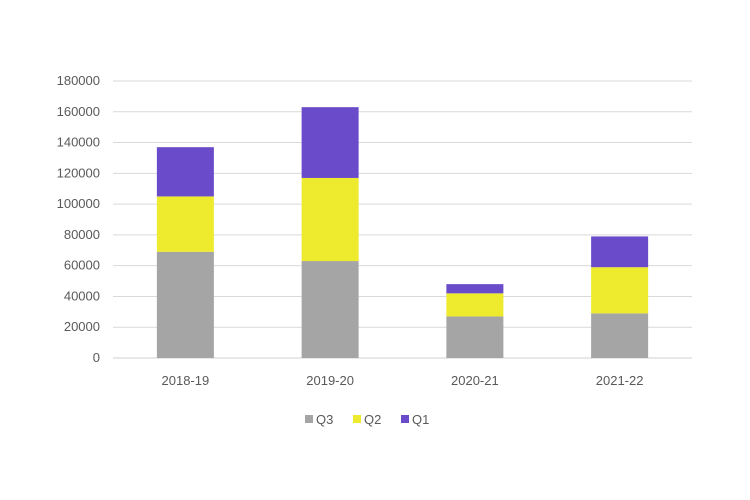  What do you see at coordinates (78, 203) in the screenshot?
I see `y-tick-label: 100000` at bounding box center [78, 203].